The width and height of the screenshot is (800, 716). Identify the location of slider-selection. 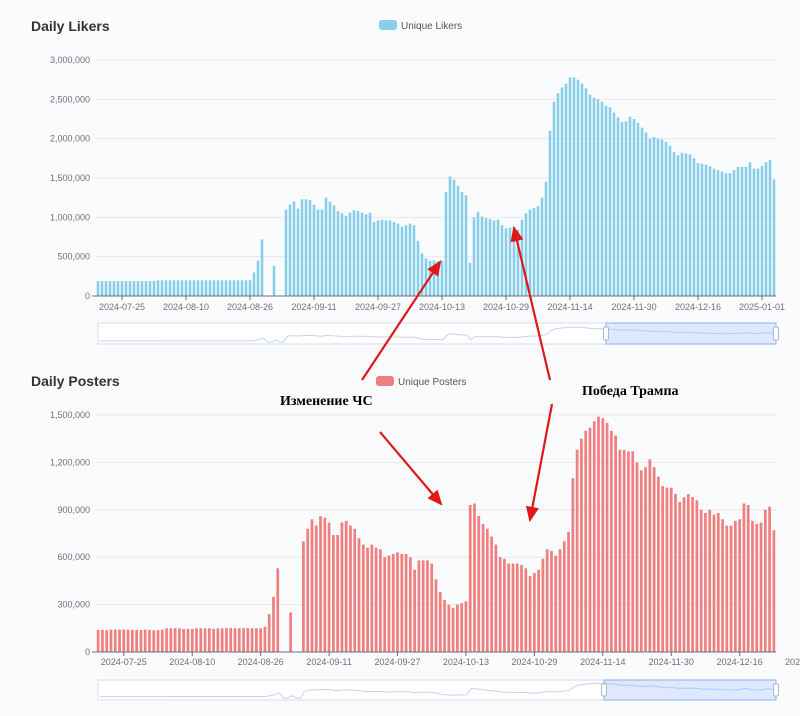
(691, 333).